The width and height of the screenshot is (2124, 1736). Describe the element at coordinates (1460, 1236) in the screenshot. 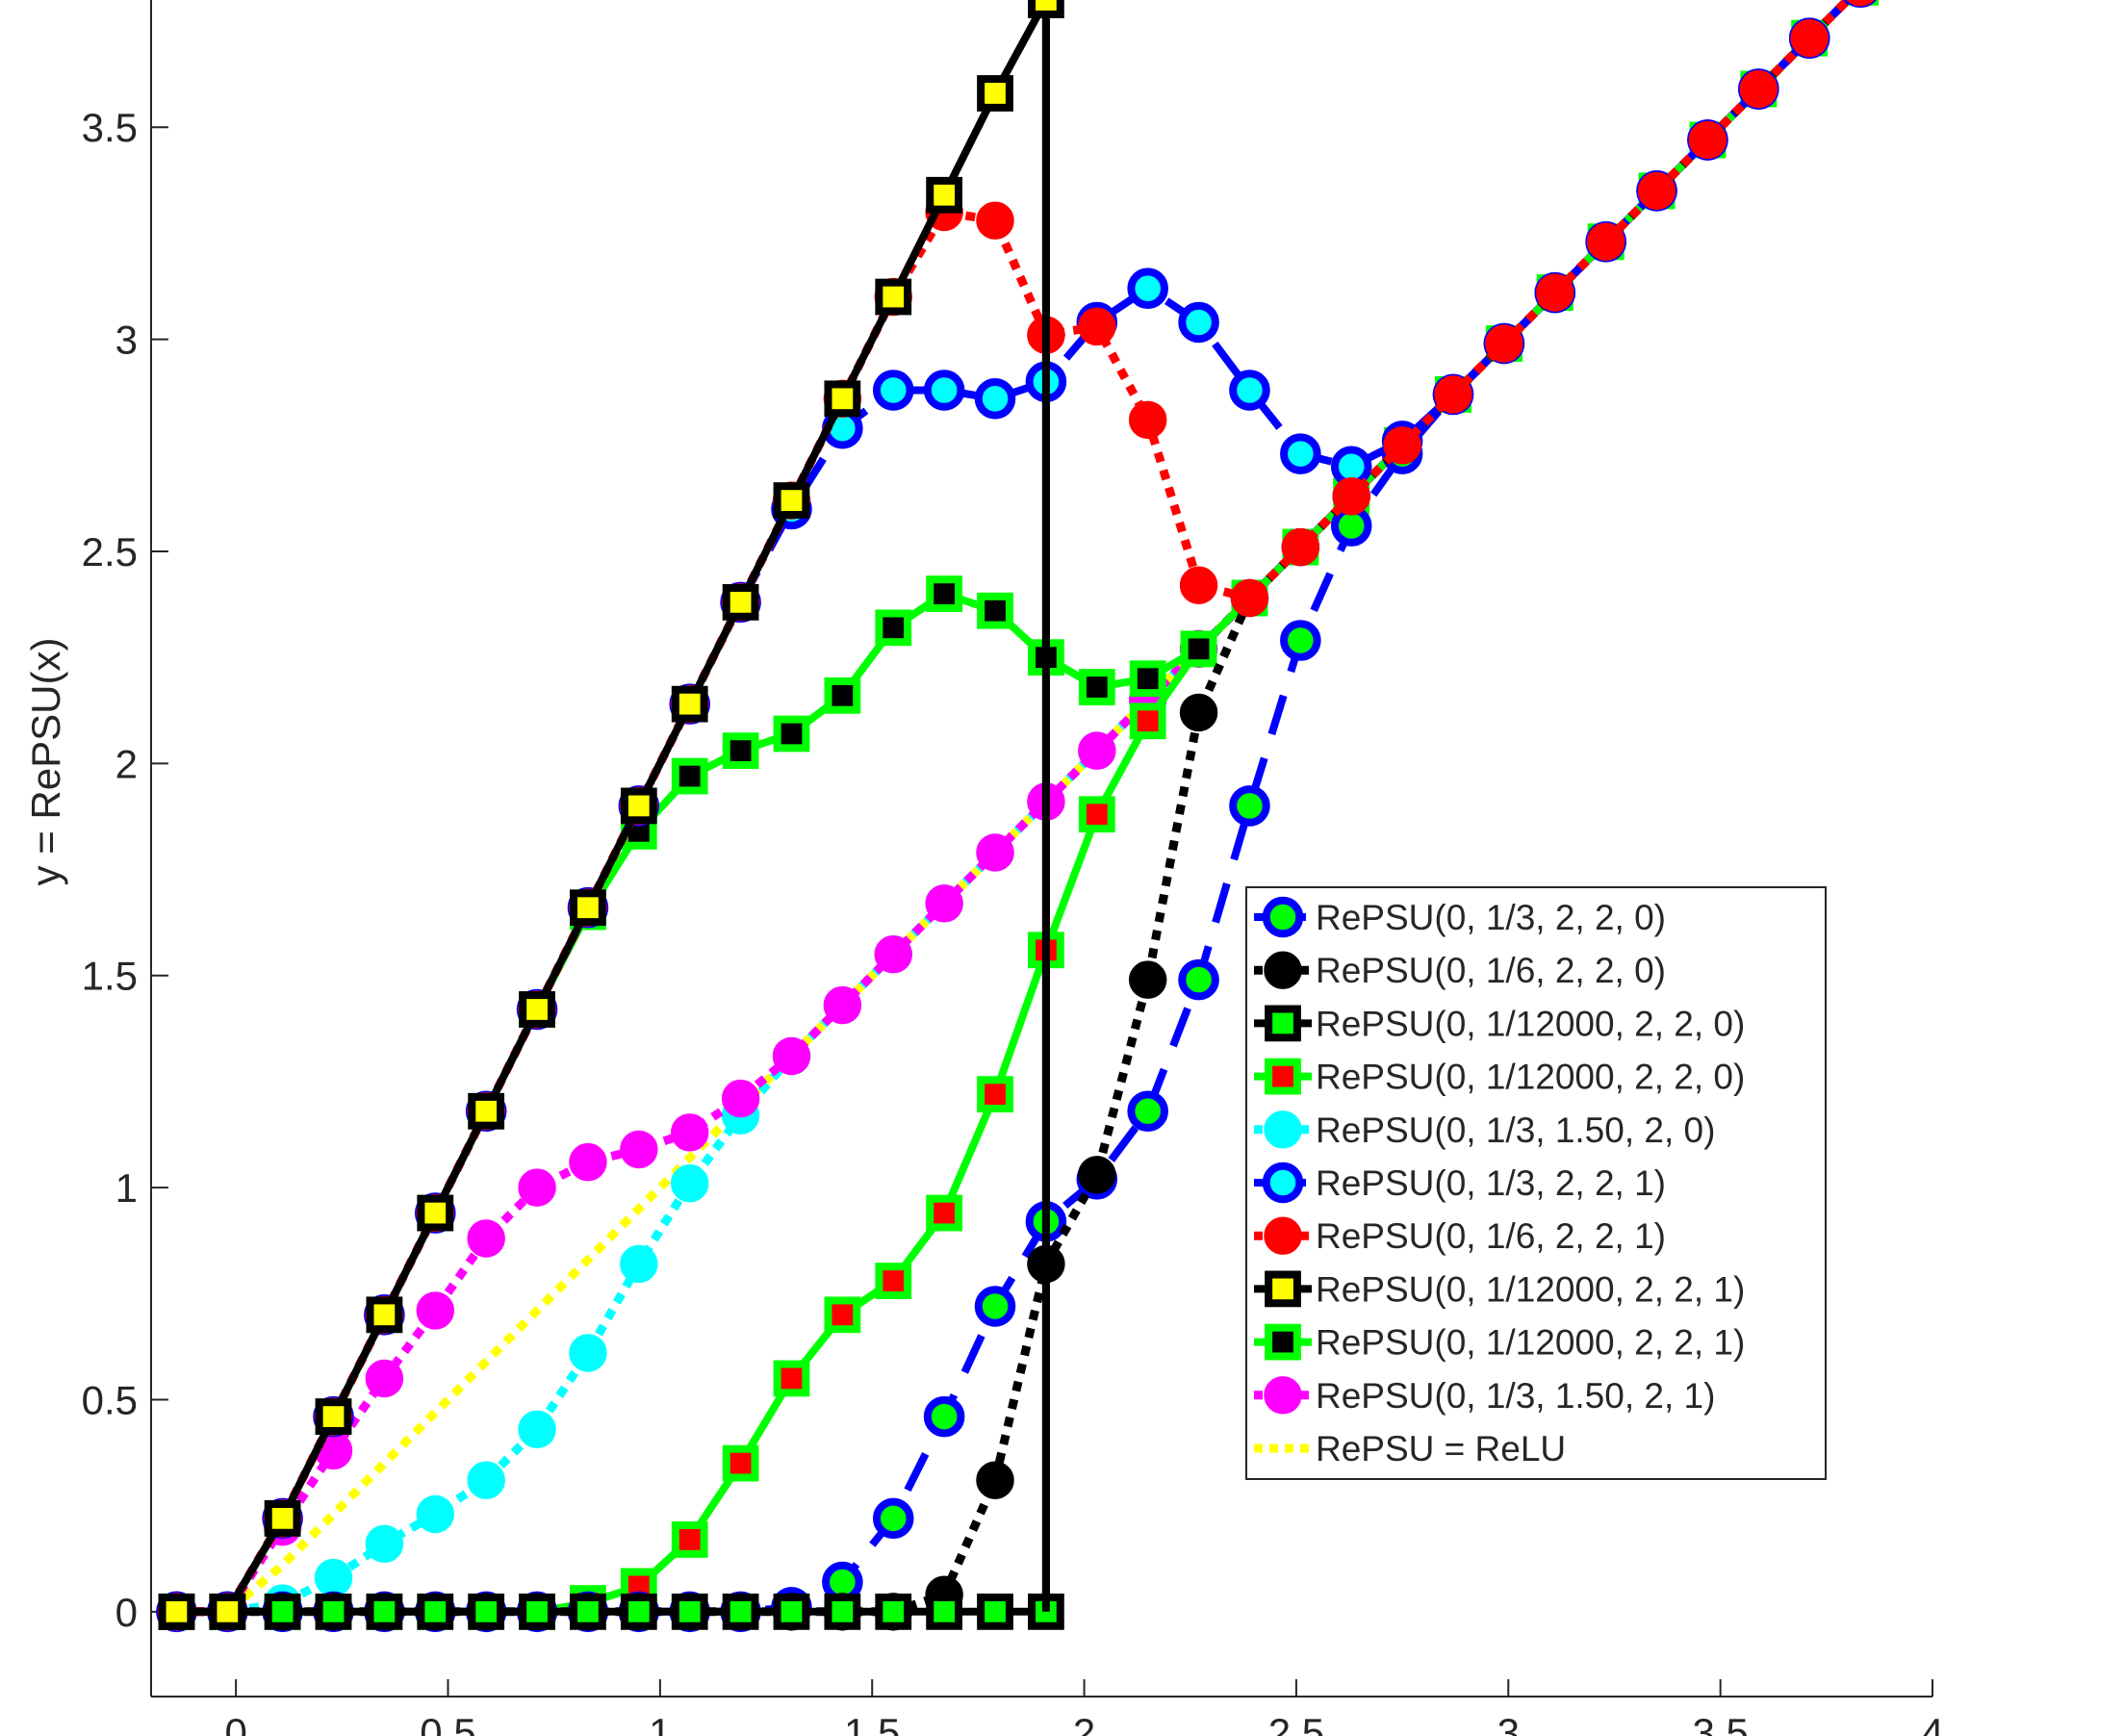

I see `legend-entry: RePSU(0, 1/6, 2, 2, 1)` at that location.